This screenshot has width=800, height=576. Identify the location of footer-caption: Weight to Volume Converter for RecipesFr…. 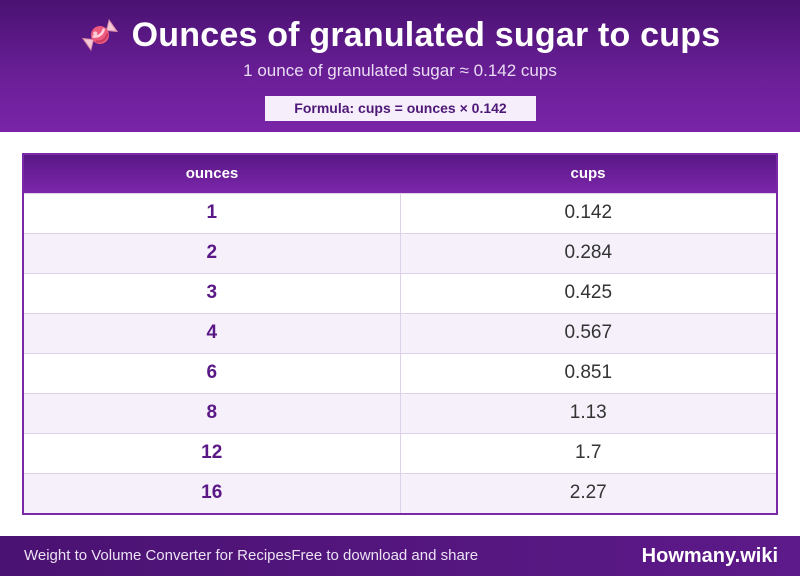
(251, 556).